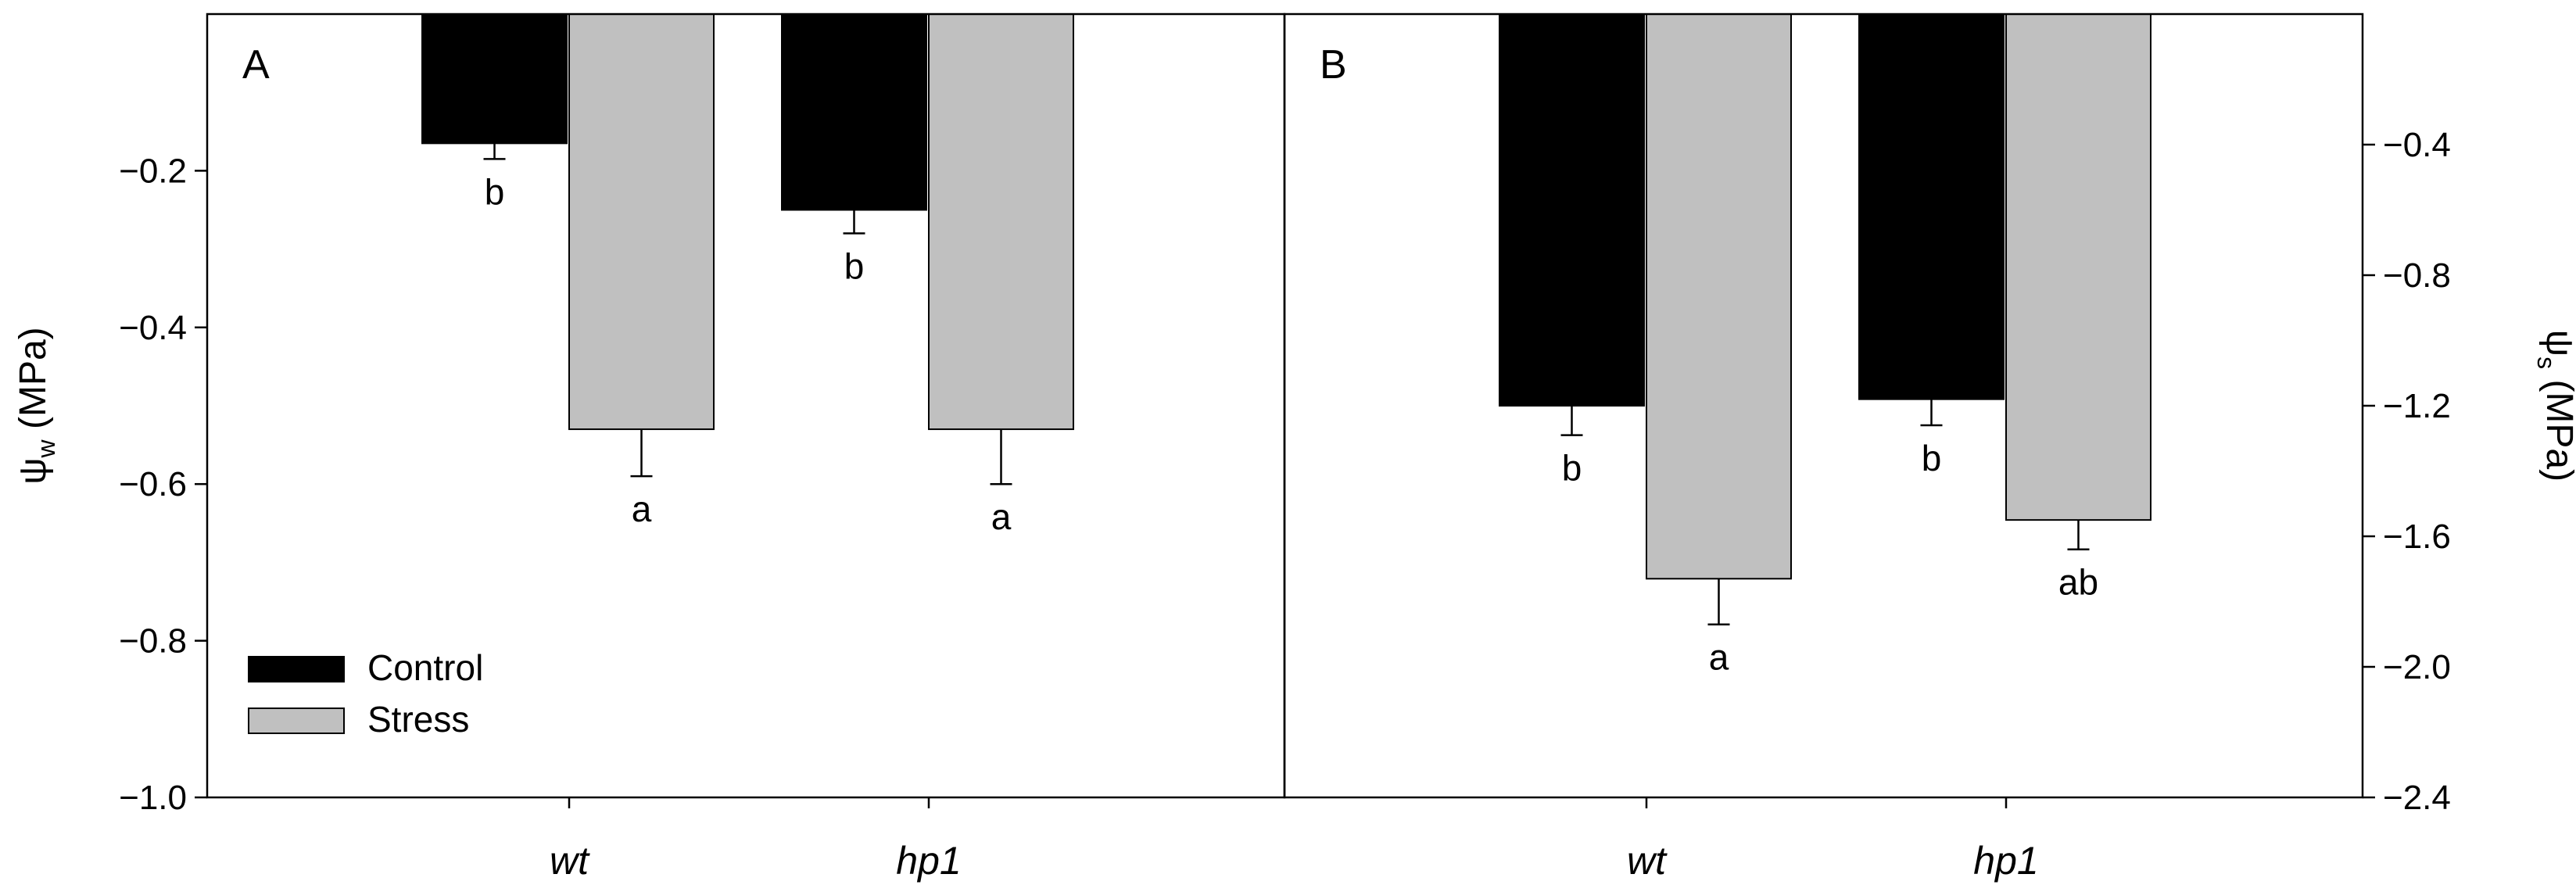  Describe the element at coordinates (153, 798) in the screenshot. I see `y-tick-label: −1.0` at that location.